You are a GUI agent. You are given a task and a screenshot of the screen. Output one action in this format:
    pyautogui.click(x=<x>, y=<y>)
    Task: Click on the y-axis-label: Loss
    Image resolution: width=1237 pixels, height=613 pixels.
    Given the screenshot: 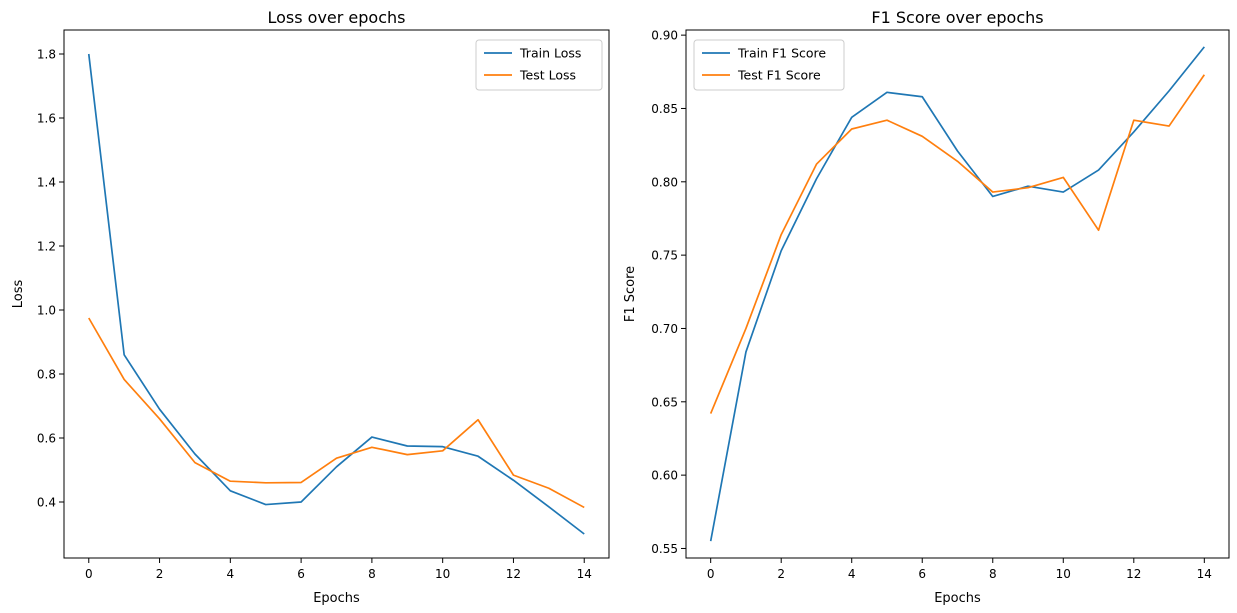 What is the action you would take?
    pyautogui.click(x=18, y=294)
    